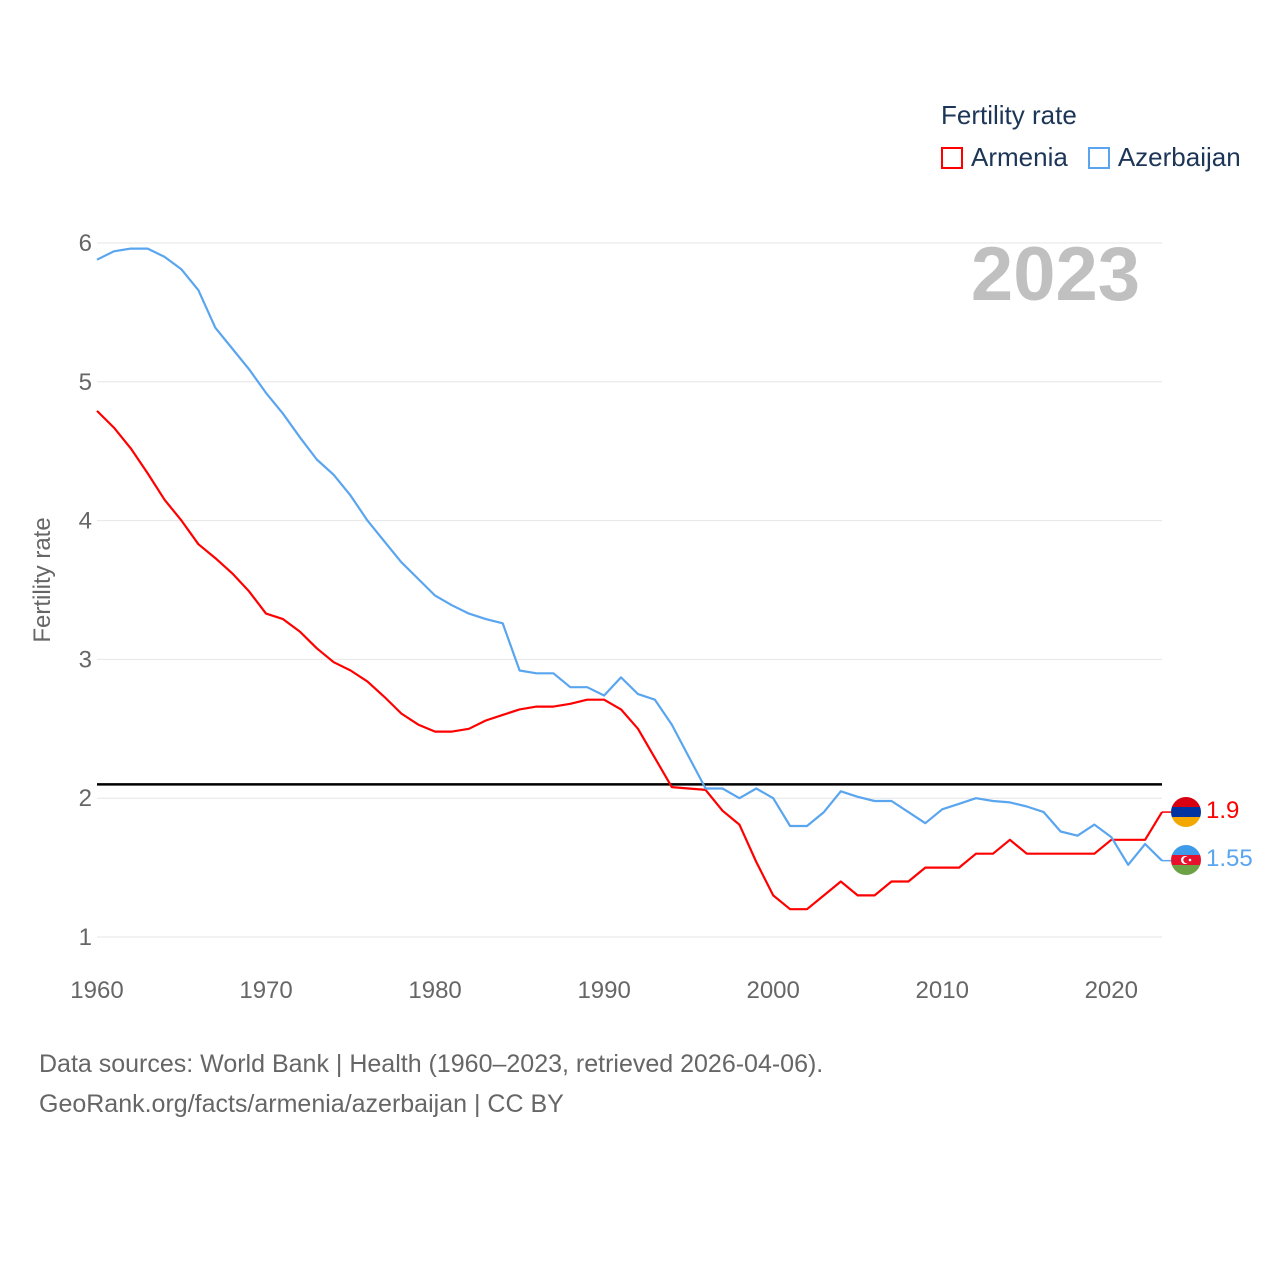 The image size is (1280, 1280). Describe the element at coordinates (1222, 810) in the screenshot. I see `armenia-end-value: 1.9` at that location.